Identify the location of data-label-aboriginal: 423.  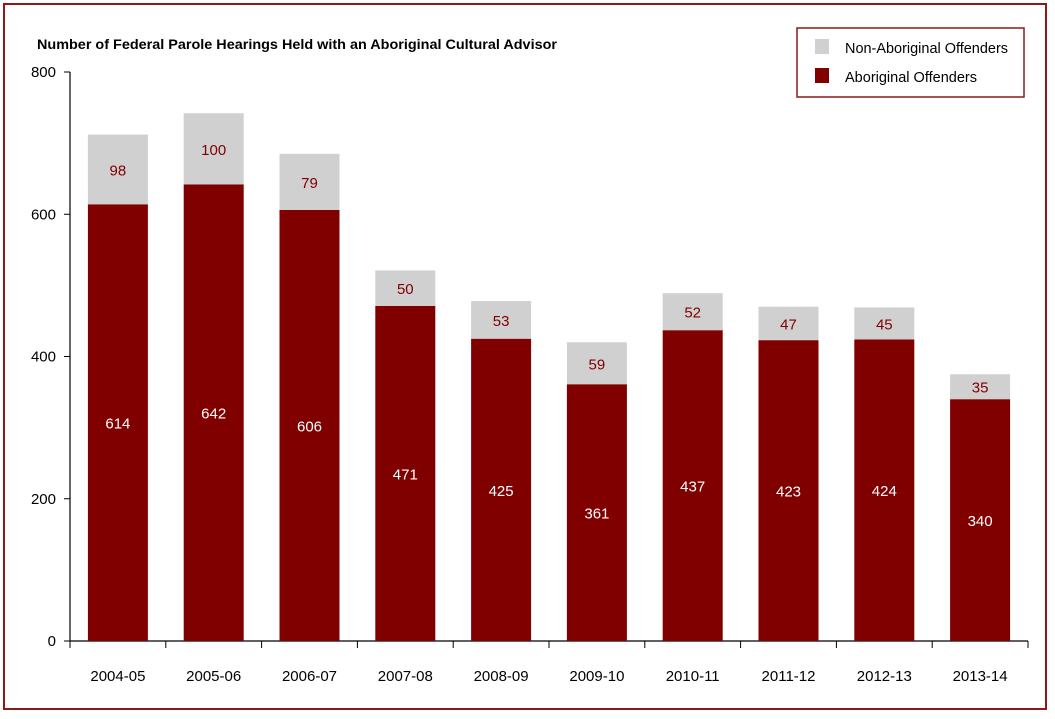
(788, 492).